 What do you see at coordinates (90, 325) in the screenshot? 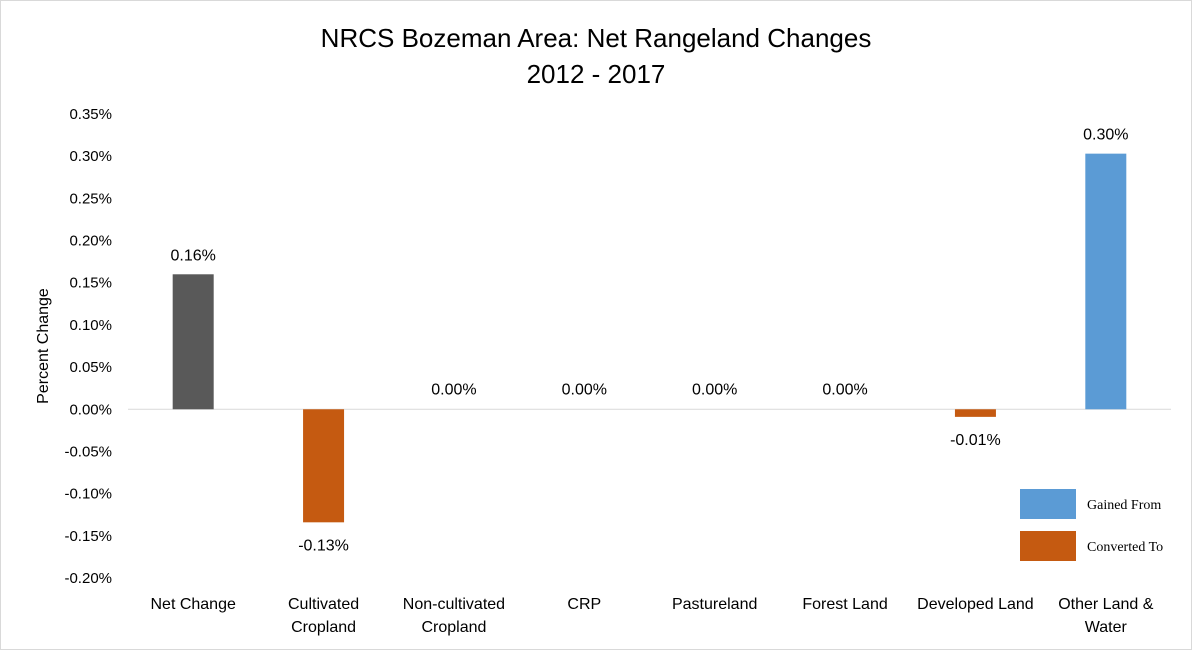
I see `y-tick-label: 0.10%` at bounding box center [90, 325].